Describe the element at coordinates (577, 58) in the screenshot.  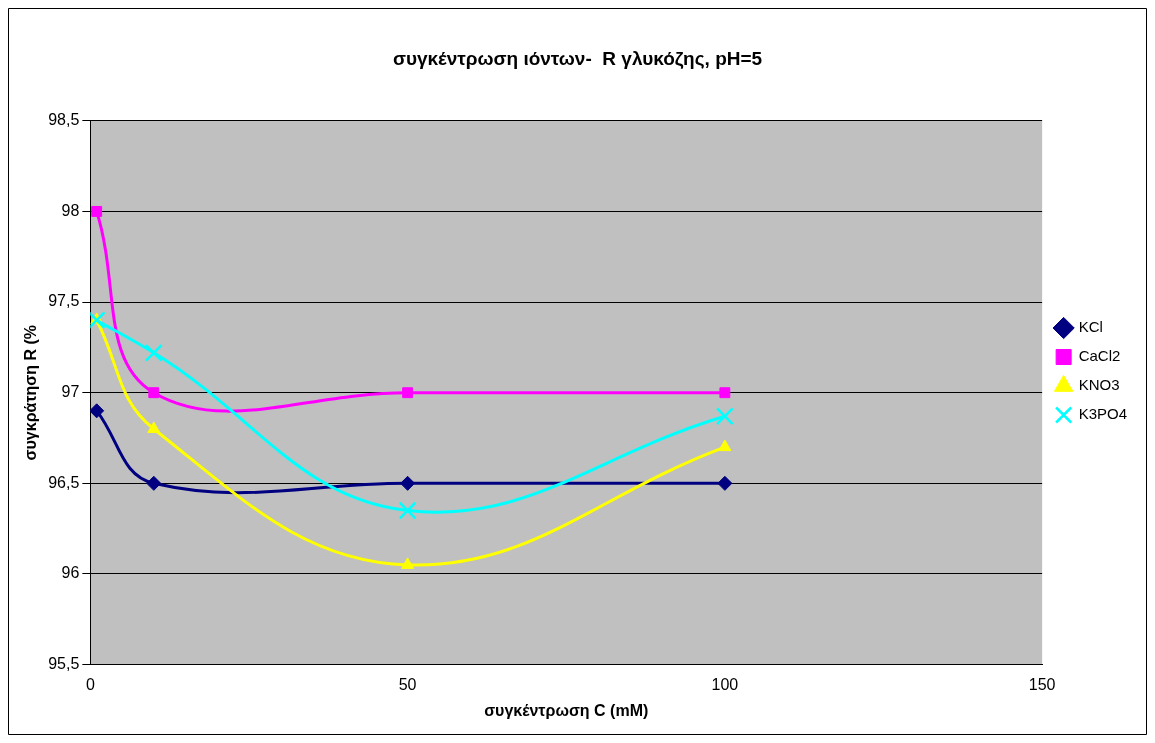
I see `chart-title: συγκέντρωση ιόντων- R γλυκόζης, pH=5` at that location.